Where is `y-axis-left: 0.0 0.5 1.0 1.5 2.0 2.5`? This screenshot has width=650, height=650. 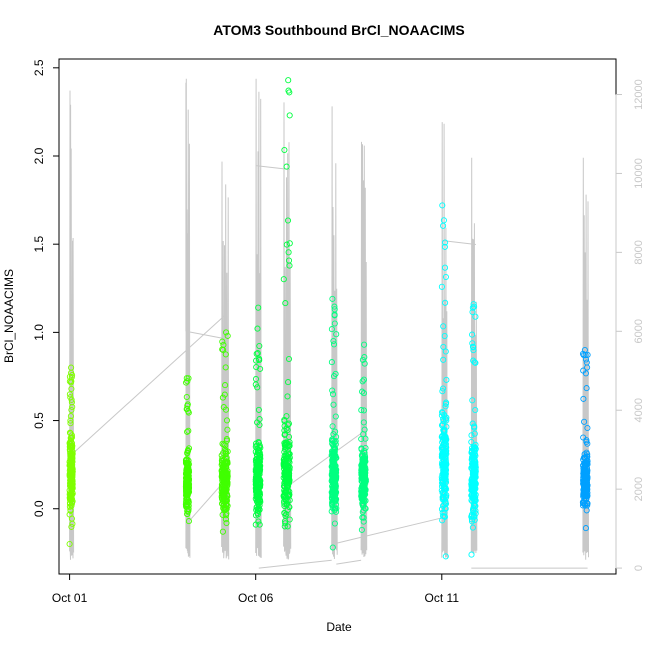 y-axis-left: 0.0 0.5 1.0 1.5 2.0 2.5 is located at coordinates (46, 288).